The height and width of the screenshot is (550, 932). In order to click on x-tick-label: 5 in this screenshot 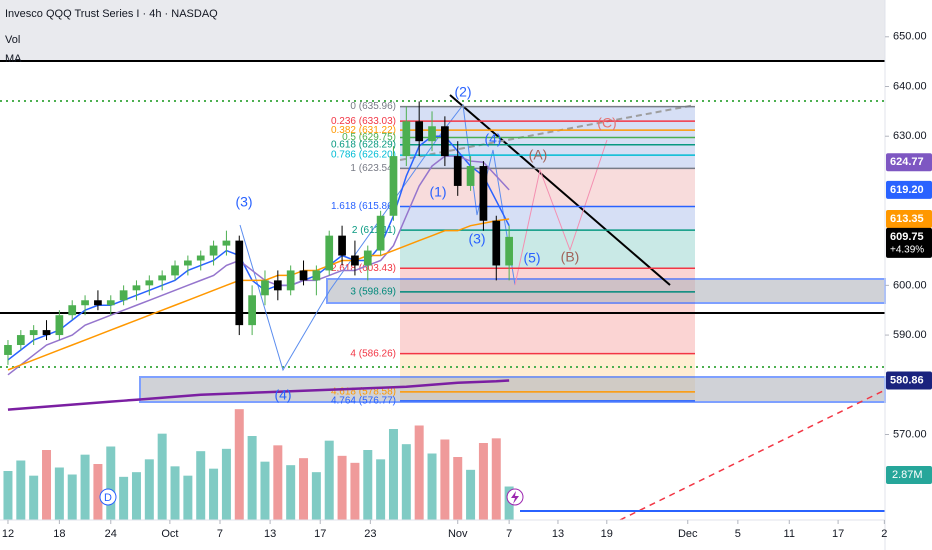, I will do `click(738, 534)`.